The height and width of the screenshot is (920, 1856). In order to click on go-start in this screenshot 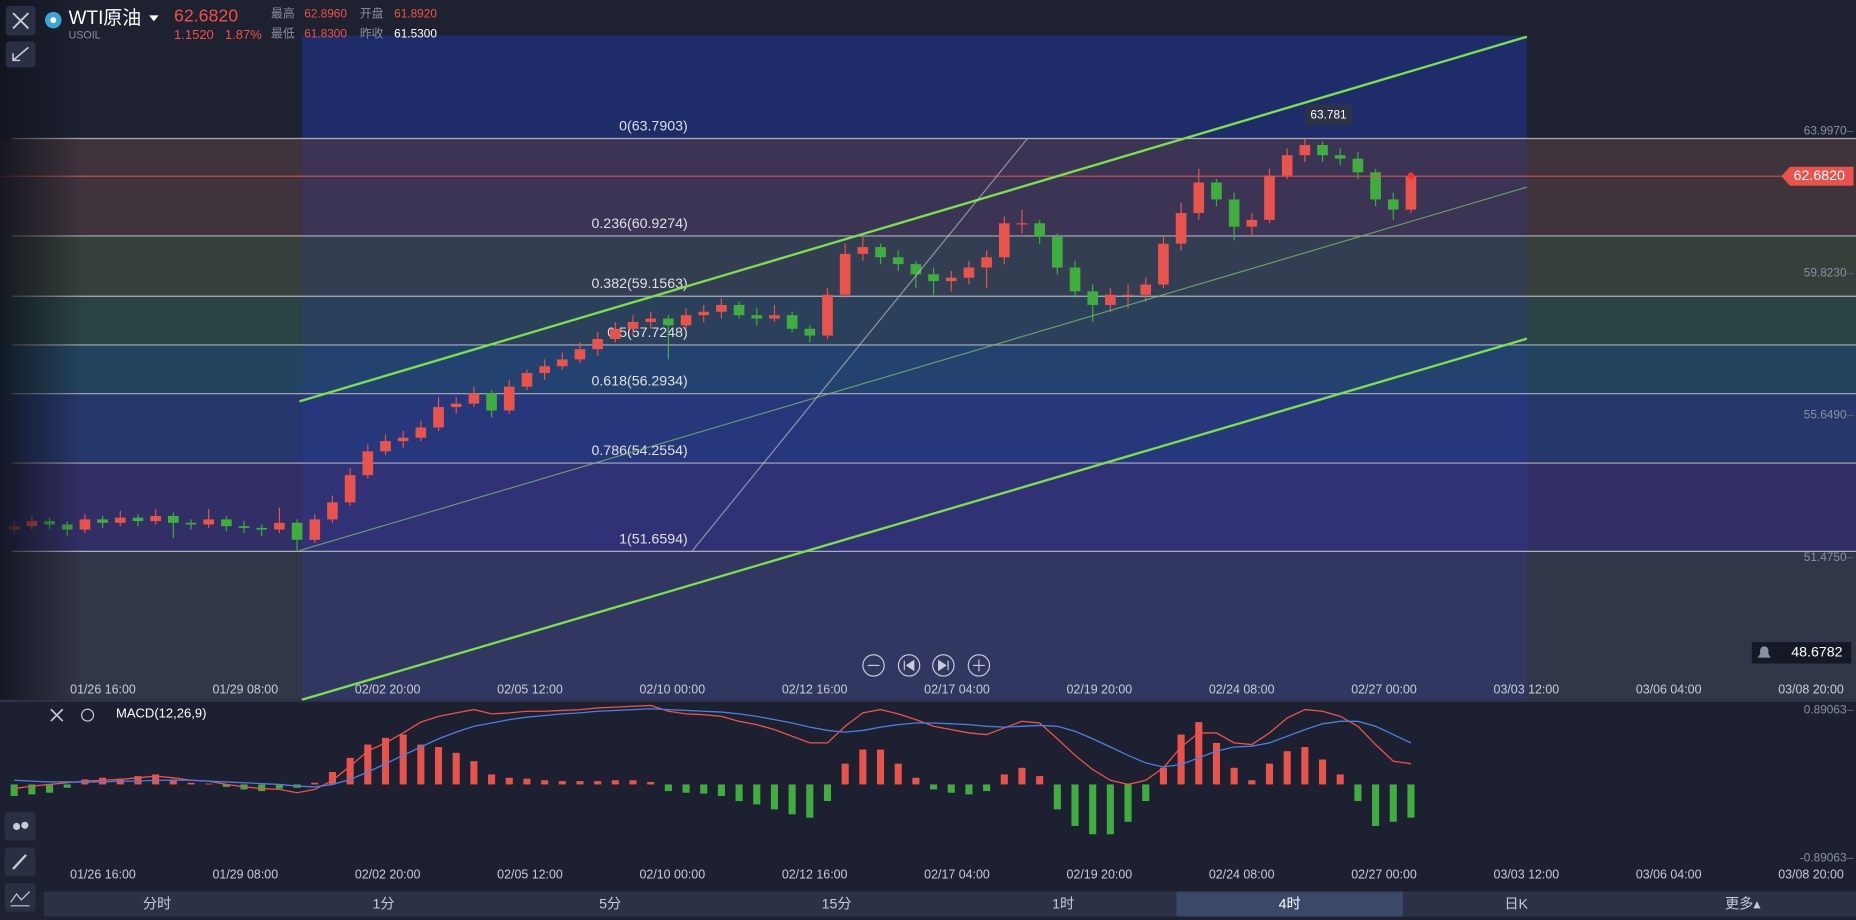, I will do `click(909, 665)`.